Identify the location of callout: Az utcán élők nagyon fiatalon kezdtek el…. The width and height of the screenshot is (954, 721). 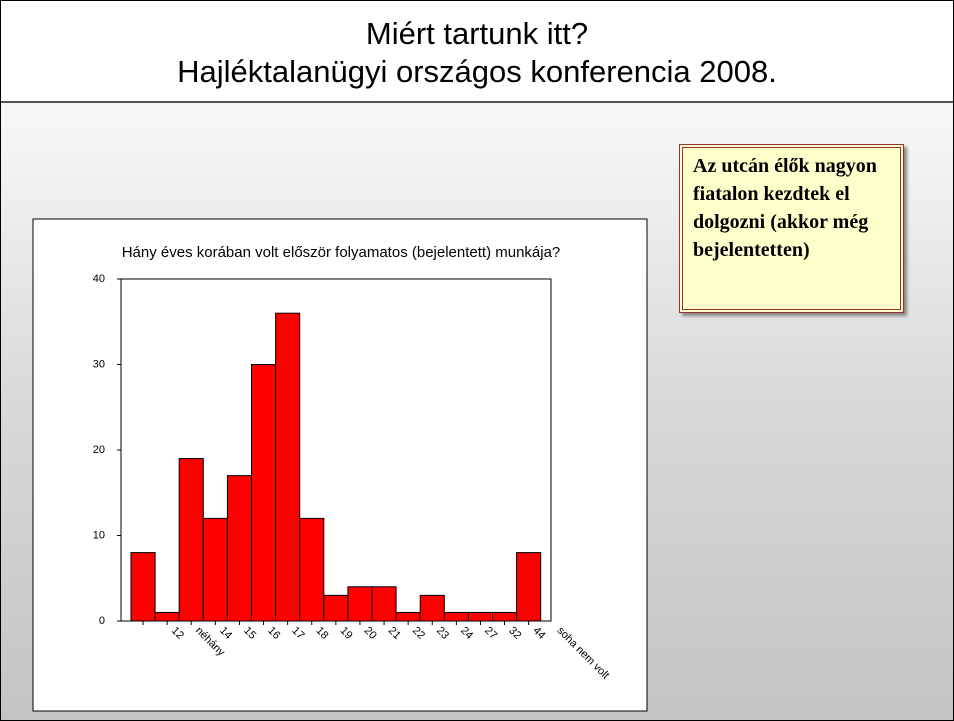
(791, 228).